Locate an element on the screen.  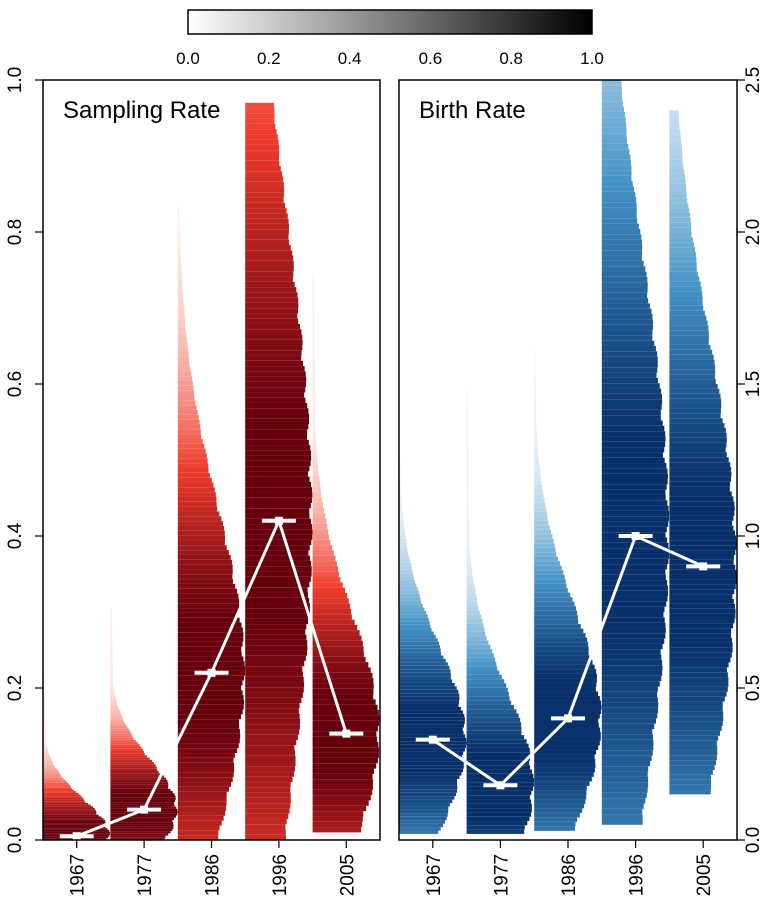
y-tick-label: 2.0 is located at coordinates (753, 232).